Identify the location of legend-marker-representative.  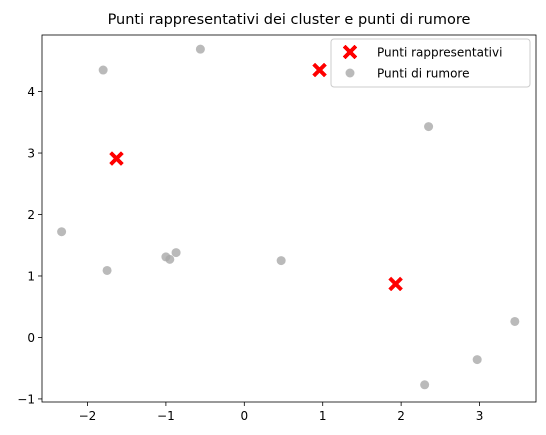
(350, 52).